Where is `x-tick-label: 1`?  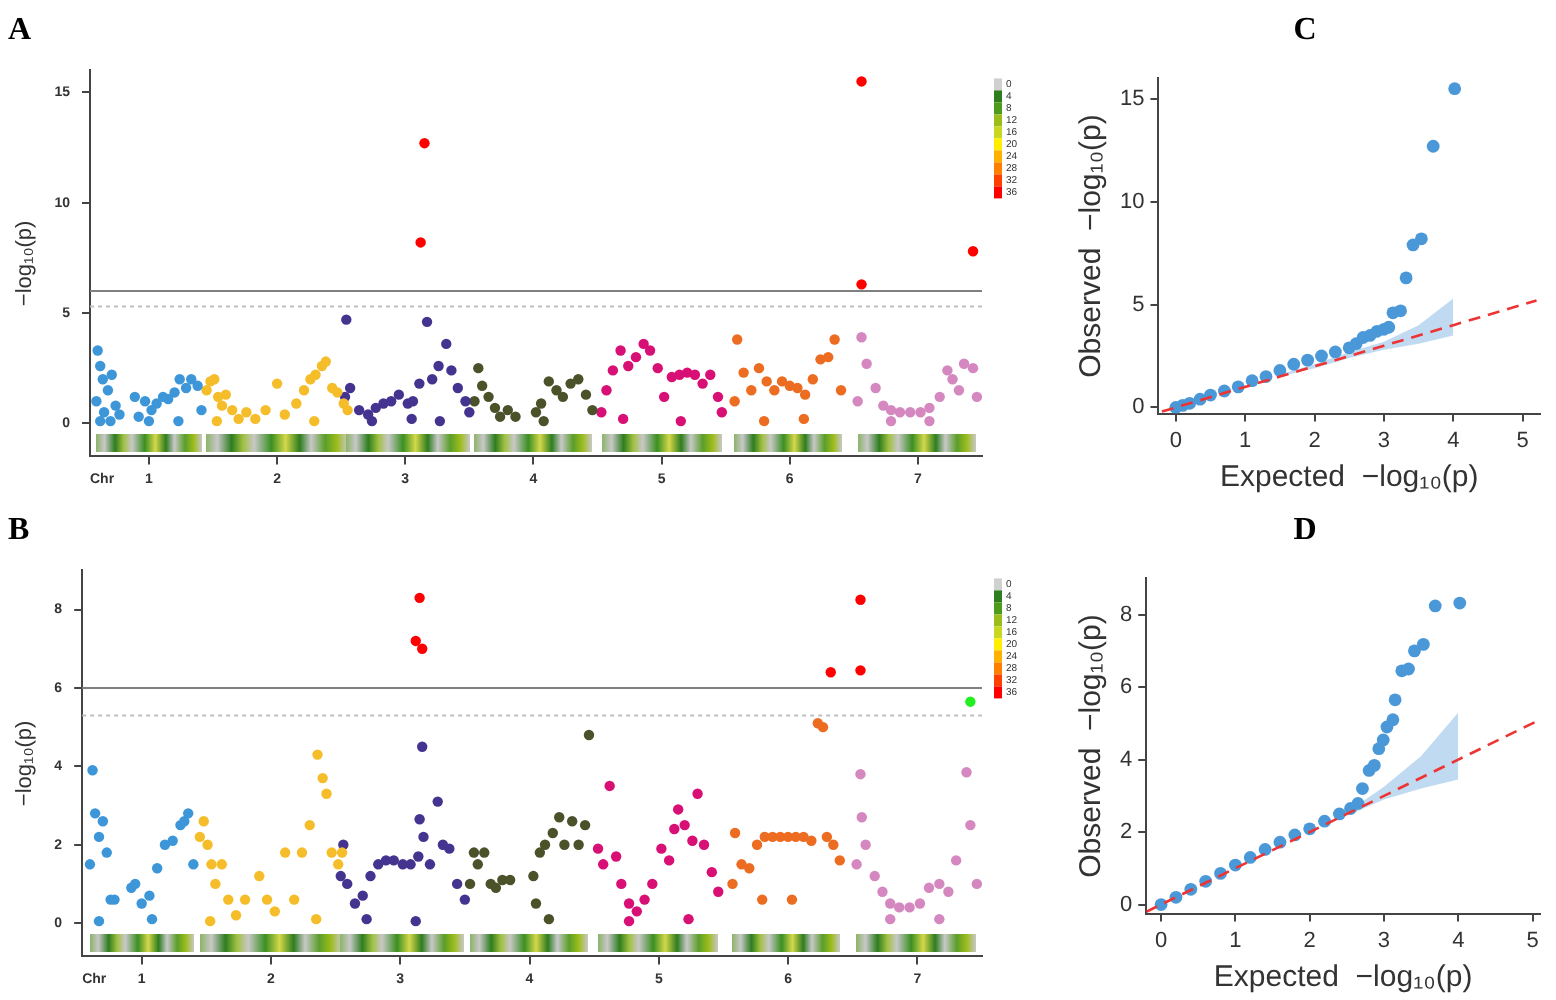 x-tick-label: 1 is located at coordinates (1235, 940).